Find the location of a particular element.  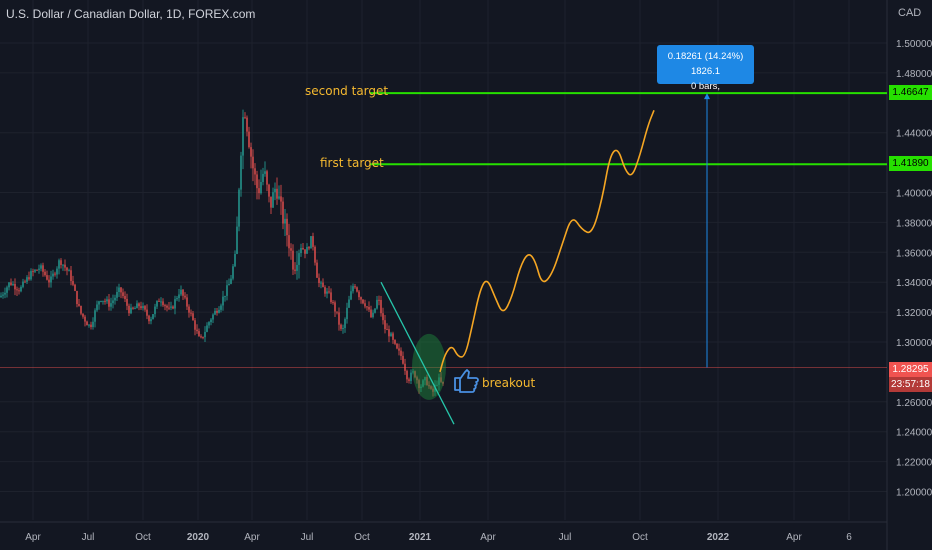

trendline is located at coordinates (417, 353).